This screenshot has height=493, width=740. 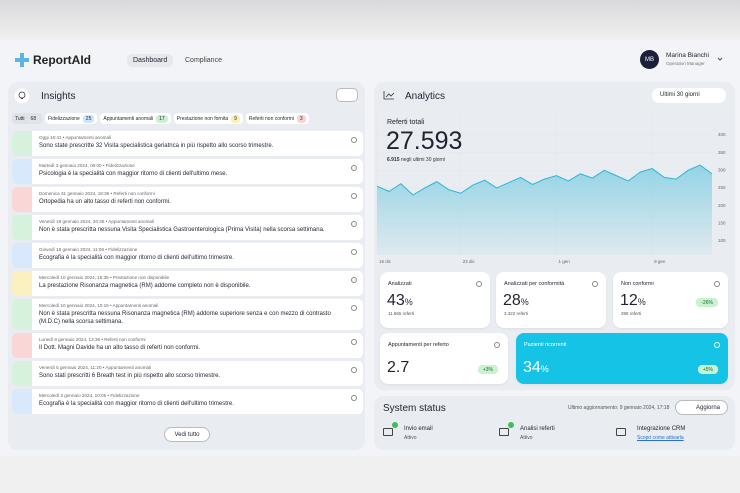 I want to click on y-tick-label: 400, so click(x=722, y=134).